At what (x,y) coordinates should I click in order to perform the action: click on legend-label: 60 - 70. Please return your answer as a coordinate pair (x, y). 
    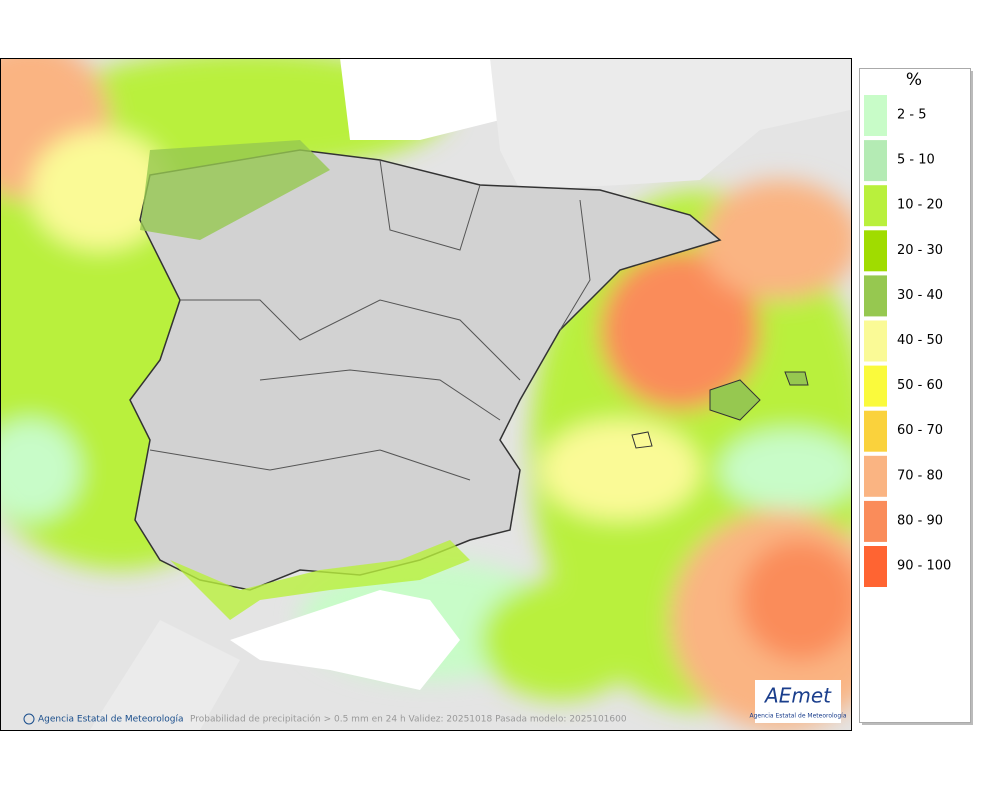
    Looking at the image, I should click on (920, 430).